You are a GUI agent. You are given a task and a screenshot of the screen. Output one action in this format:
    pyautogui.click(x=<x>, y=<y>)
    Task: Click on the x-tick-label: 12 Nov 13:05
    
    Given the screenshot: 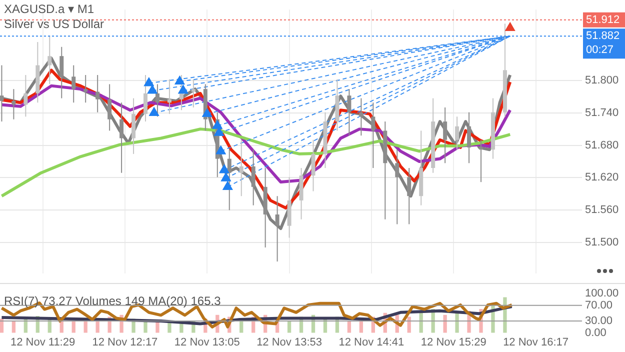 What is the action you would take?
    pyautogui.click(x=207, y=342)
    